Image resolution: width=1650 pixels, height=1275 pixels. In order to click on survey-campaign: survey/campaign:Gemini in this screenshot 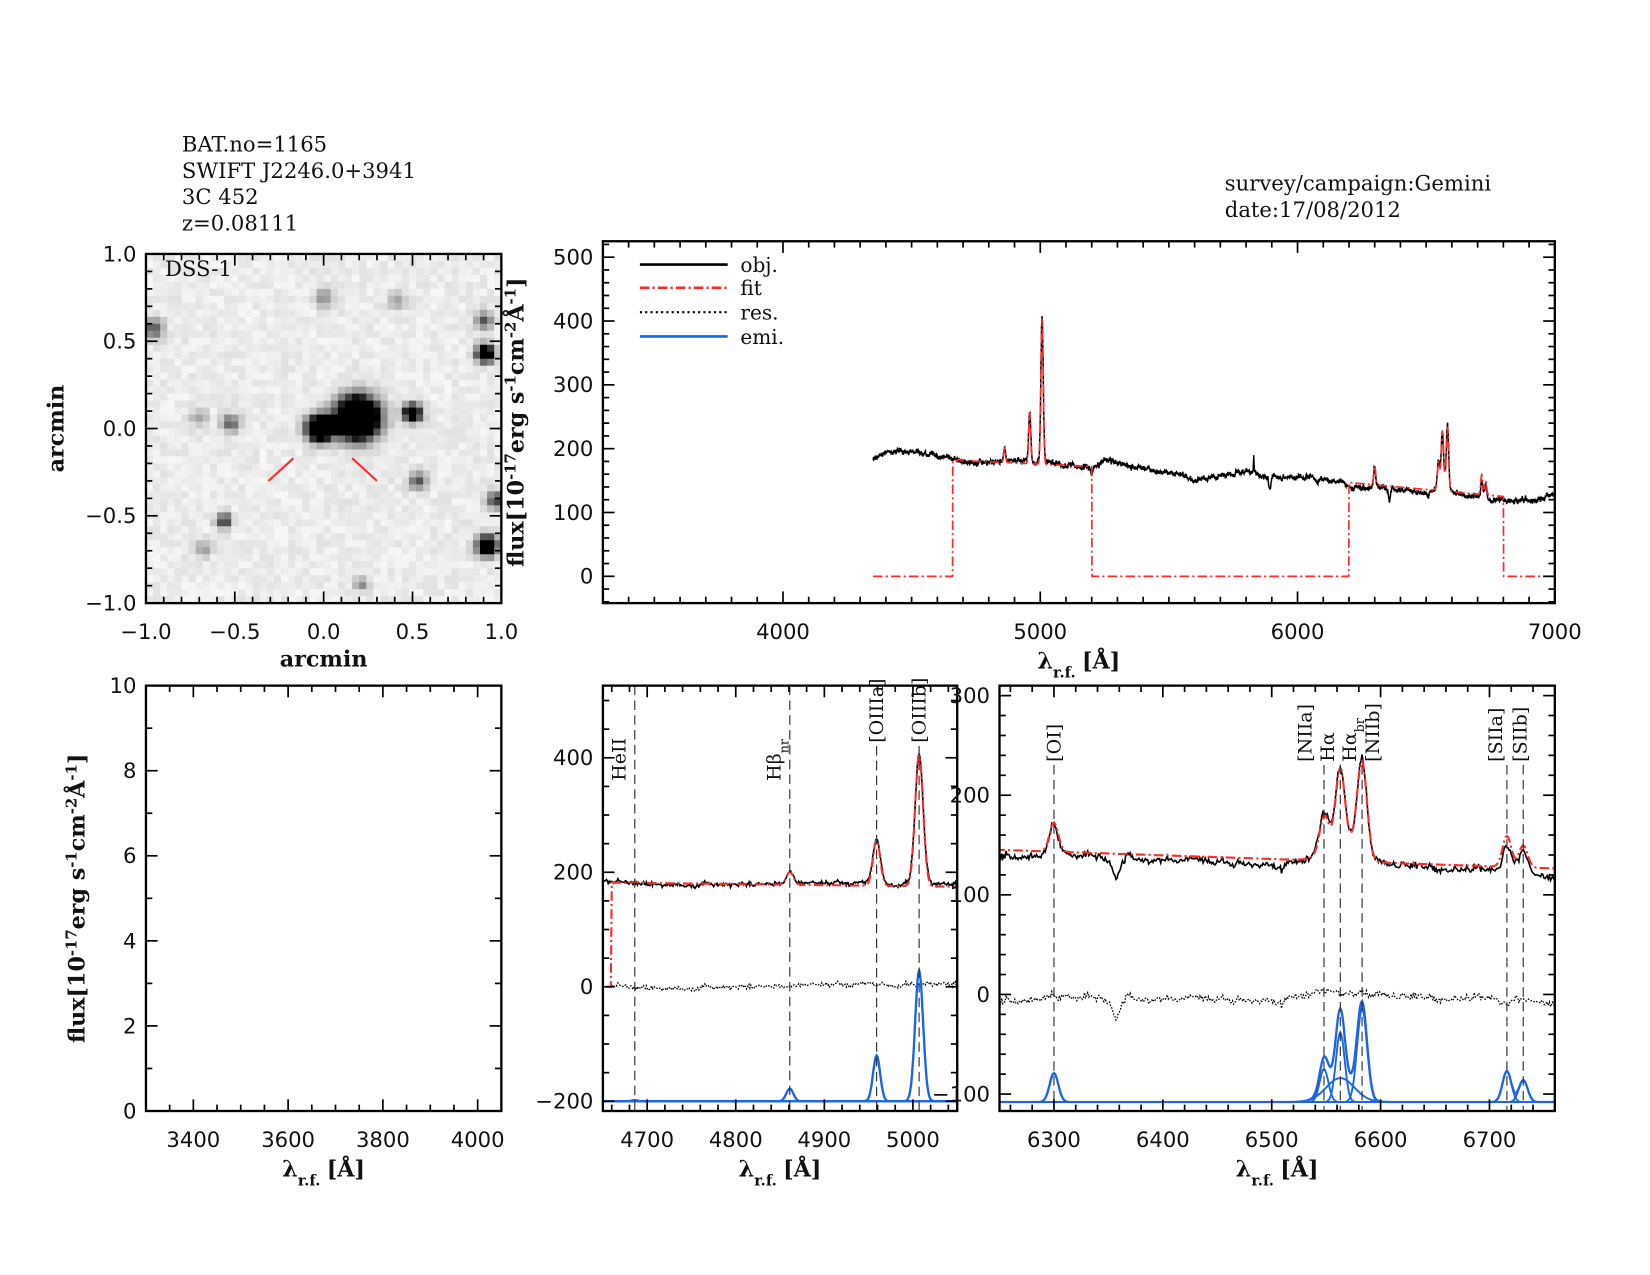, I will do `click(1358, 182)`.